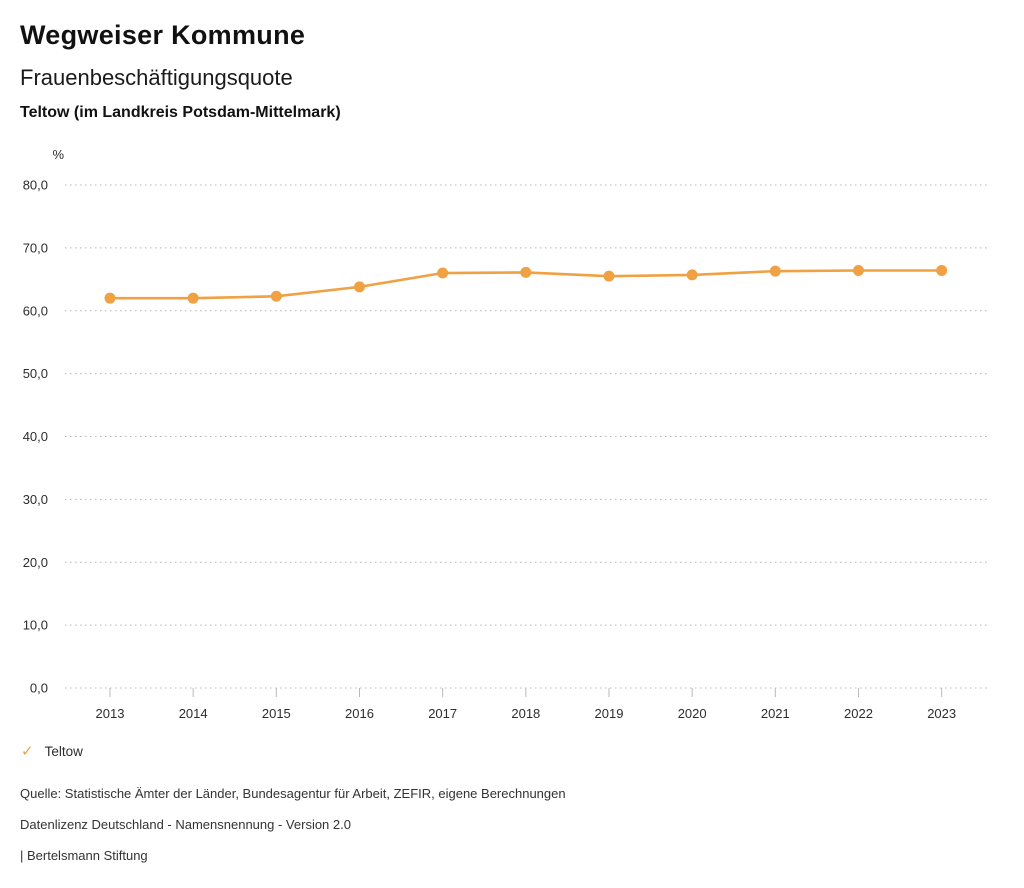 The image size is (1024, 888). I want to click on x-tick-label: 2019, so click(609, 713).